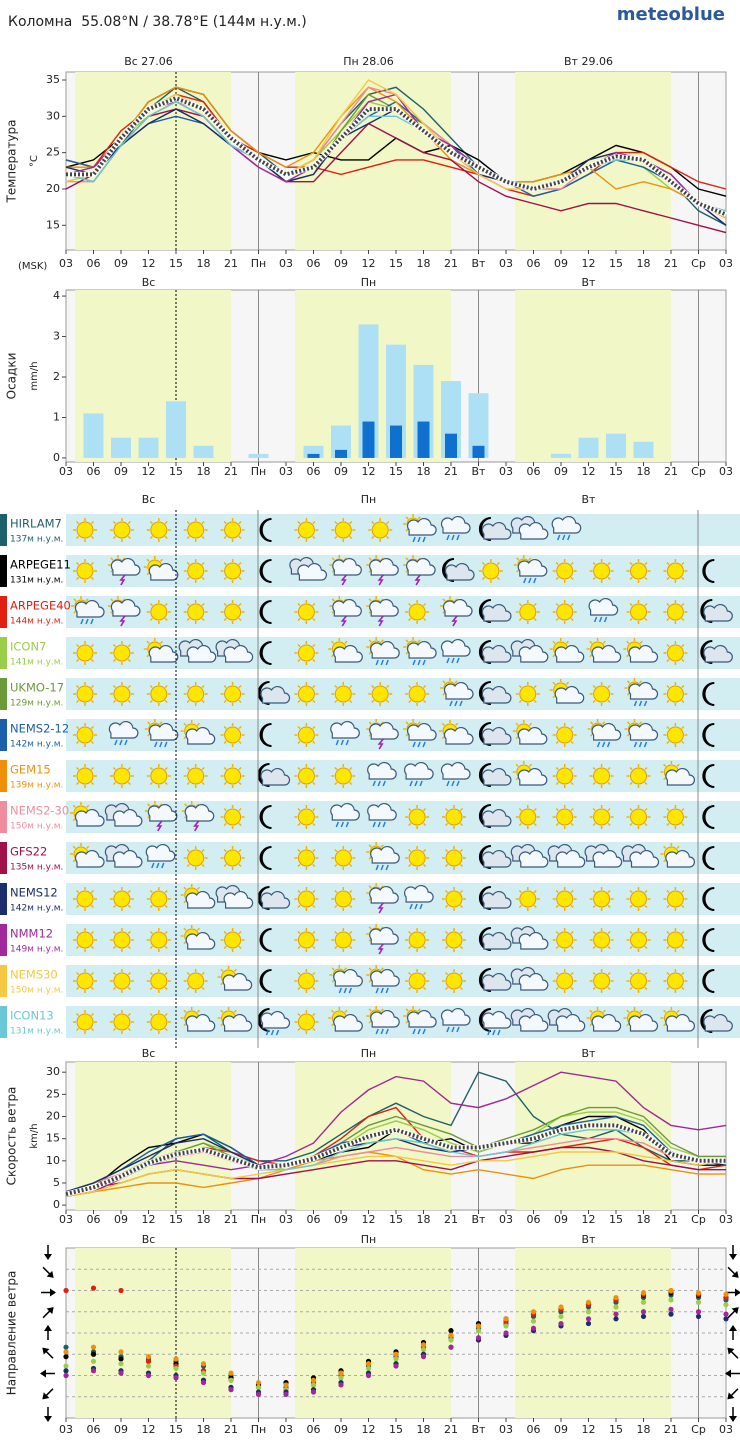 The width and height of the screenshot is (740, 1444). Describe the element at coordinates (534, 1429) in the screenshot. I see `x-tick-label: 06` at that location.